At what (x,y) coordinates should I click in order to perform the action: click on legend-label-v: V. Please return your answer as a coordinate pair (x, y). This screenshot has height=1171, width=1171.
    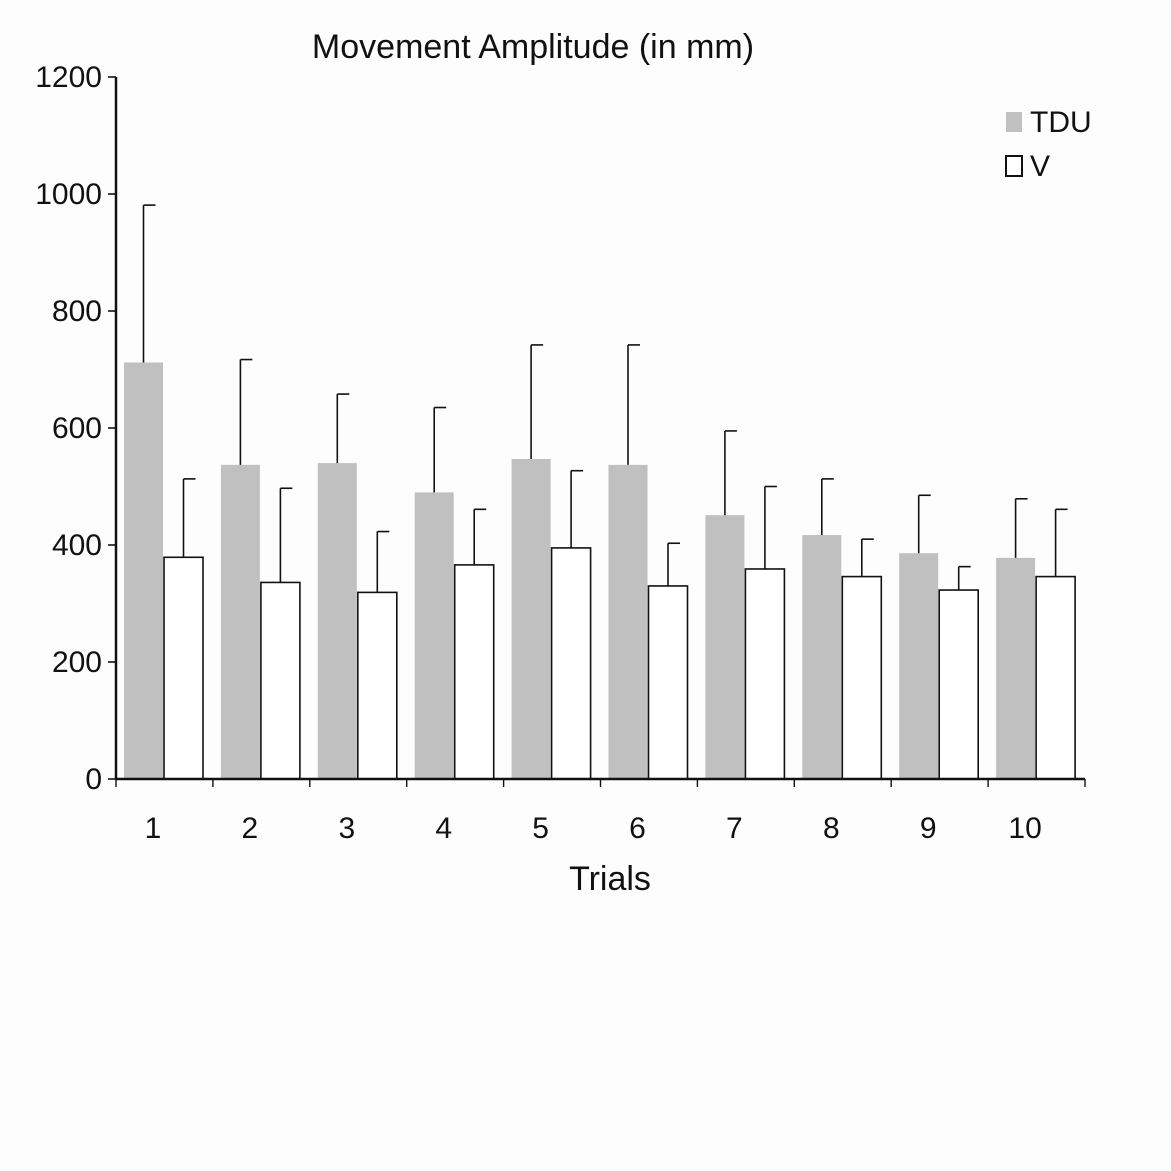
    Looking at the image, I should click on (1040, 166).